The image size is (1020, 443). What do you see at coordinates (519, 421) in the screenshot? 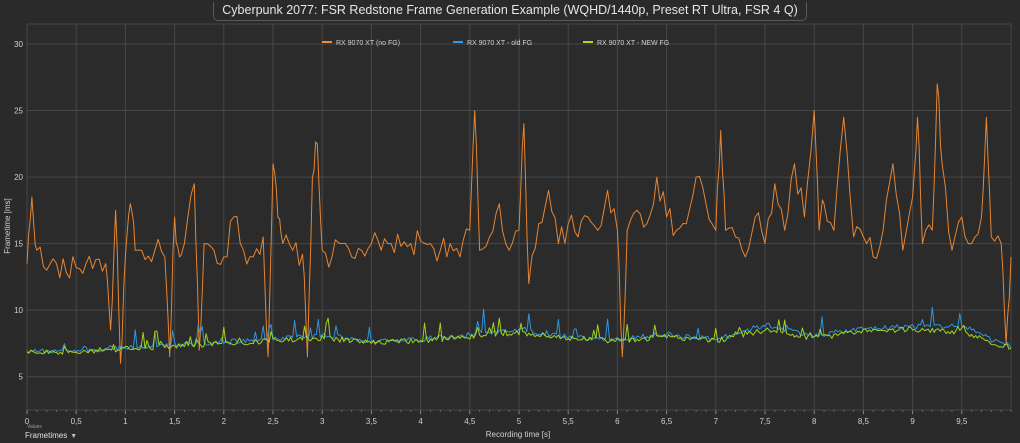
I see `x-tick-label: 5` at bounding box center [519, 421].